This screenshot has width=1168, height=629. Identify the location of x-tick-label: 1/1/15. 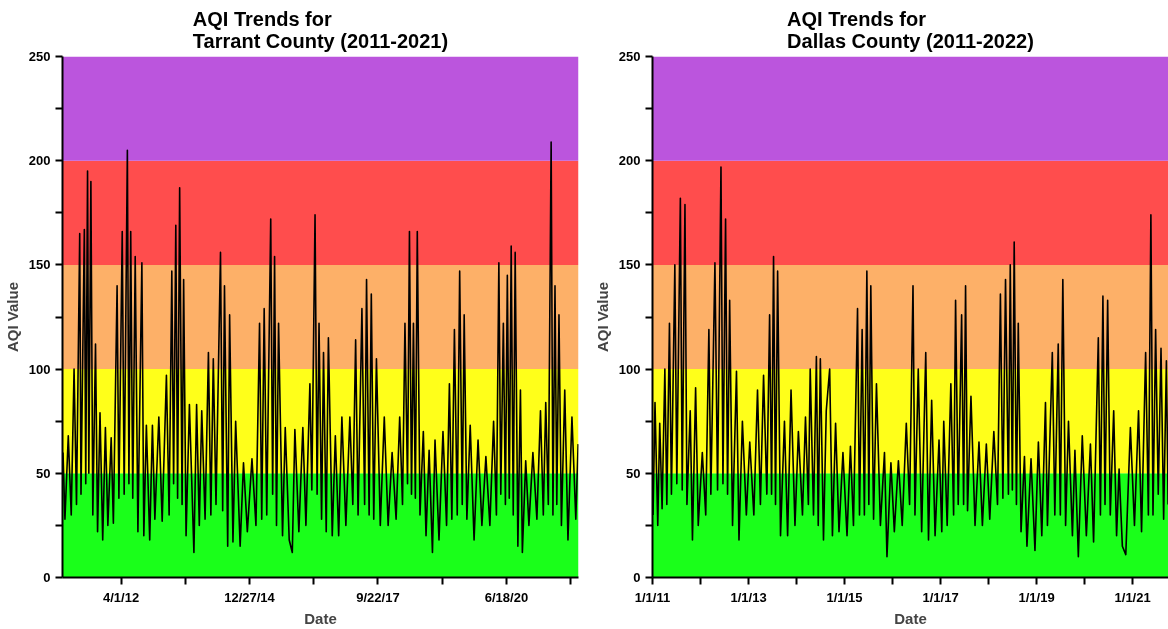
(844, 597).